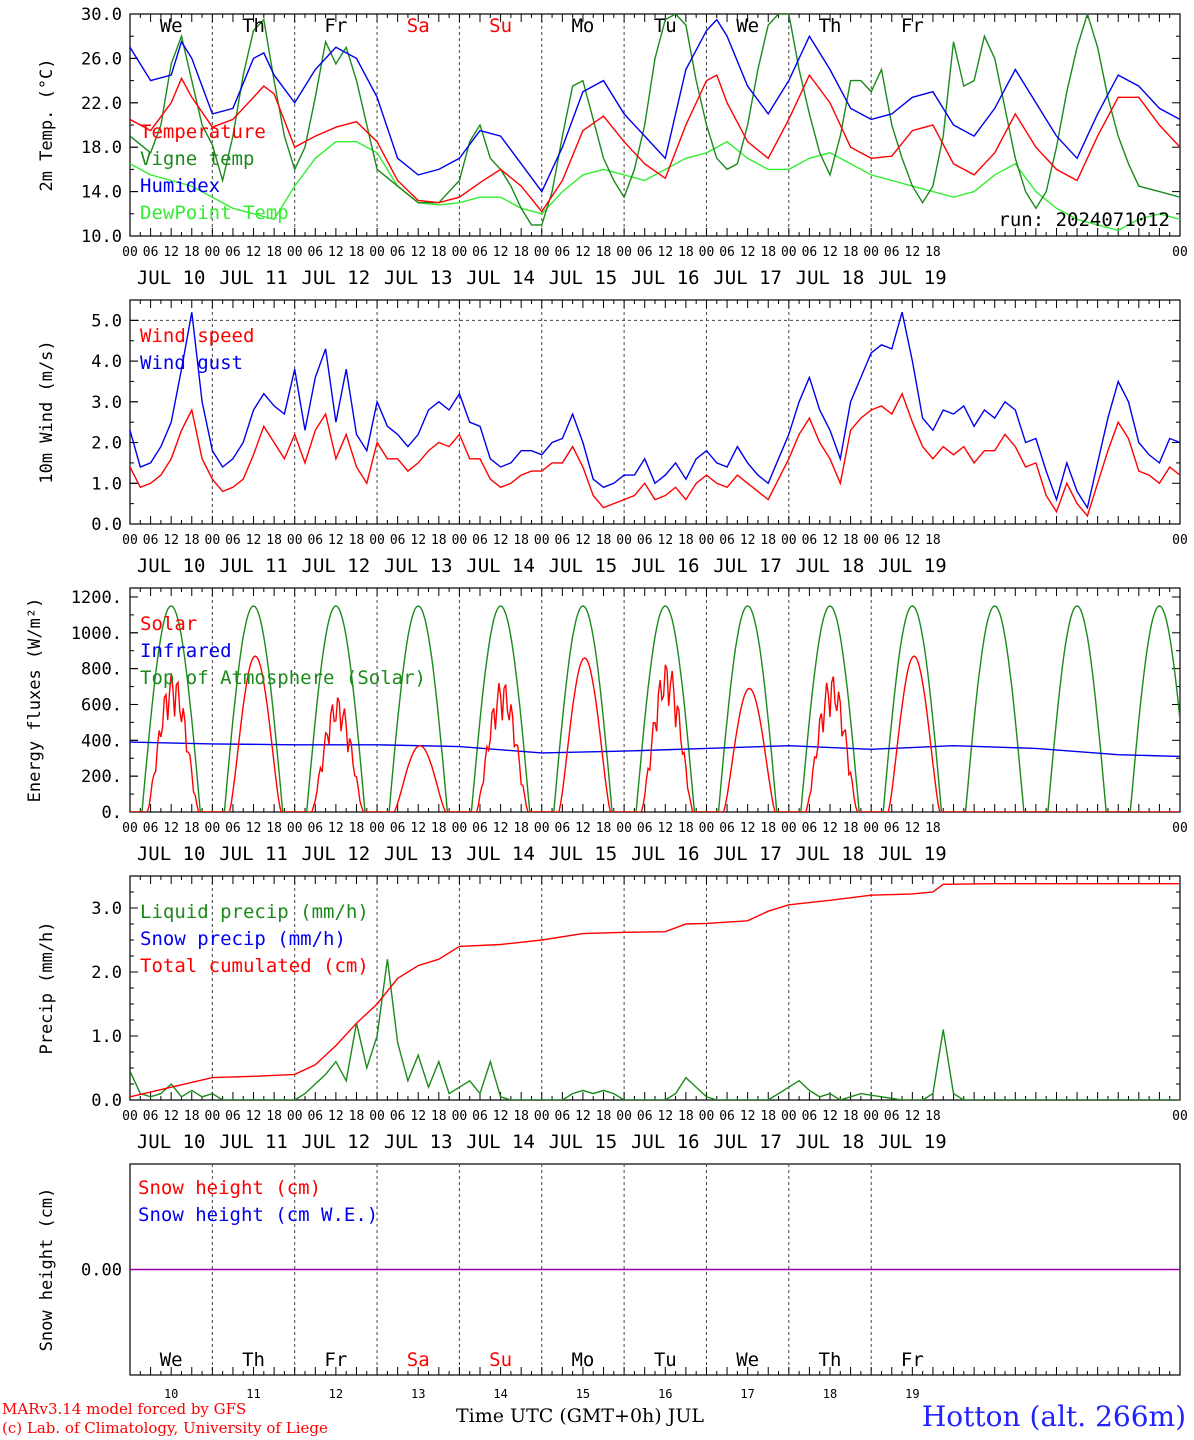 This screenshot has height=1440, width=1194. What do you see at coordinates (665, 26) in the screenshot?
I see `top-day-label: Tu` at bounding box center [665, 26].